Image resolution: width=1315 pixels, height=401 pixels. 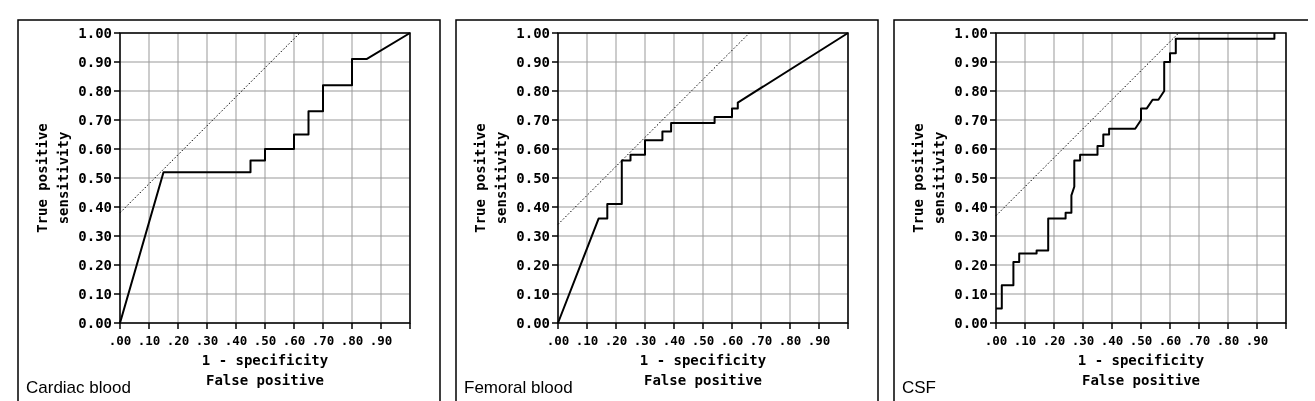 What do you see at coordinates (919, 387) in the screenshot?
I see `text: CSF` at bounding box center [919, 387].